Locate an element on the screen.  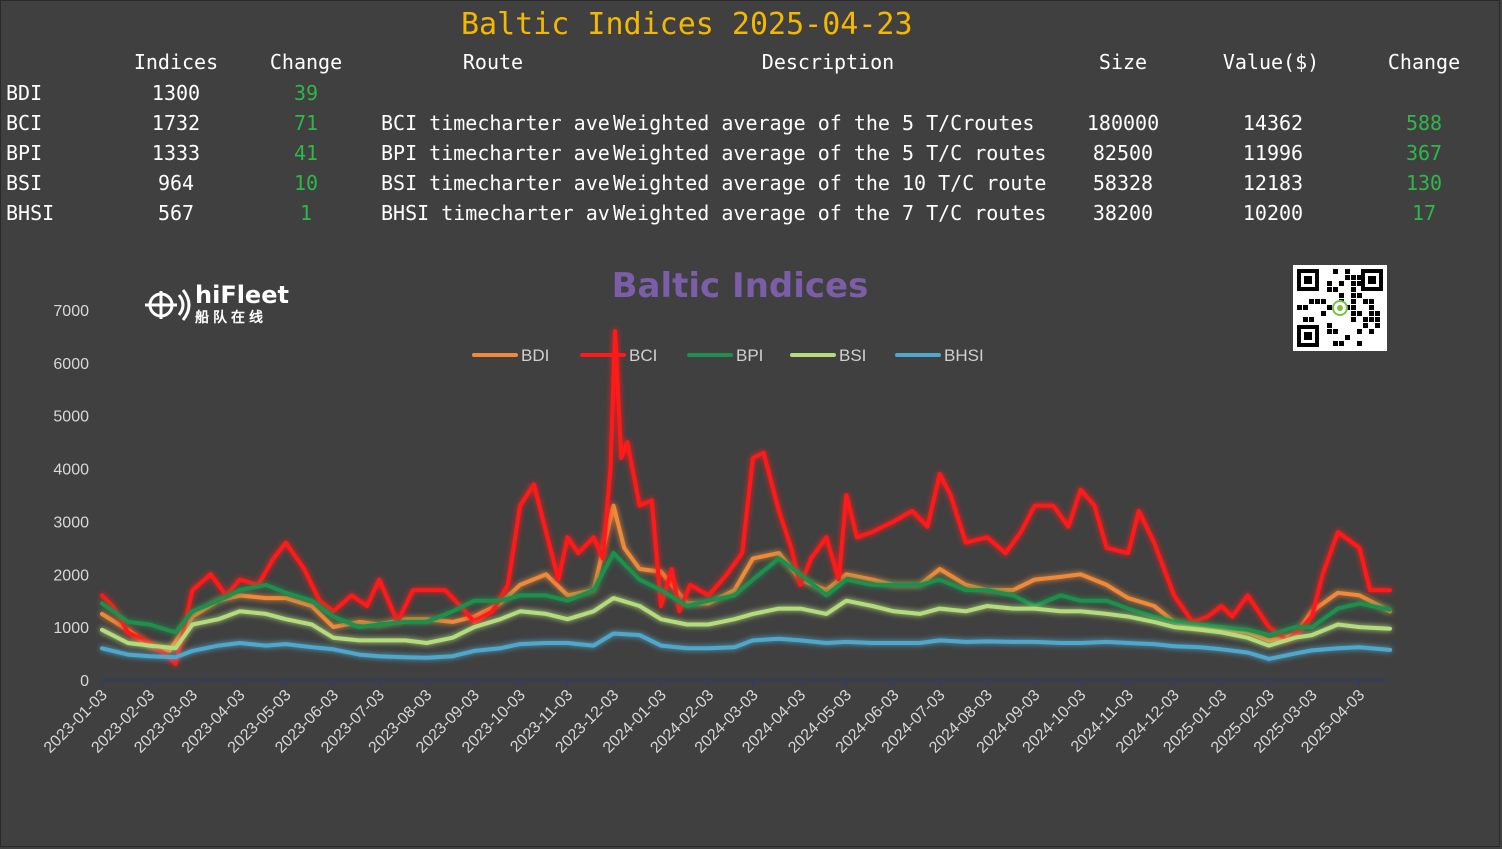
col-header-description: Description is located at coordinates (828, 62).